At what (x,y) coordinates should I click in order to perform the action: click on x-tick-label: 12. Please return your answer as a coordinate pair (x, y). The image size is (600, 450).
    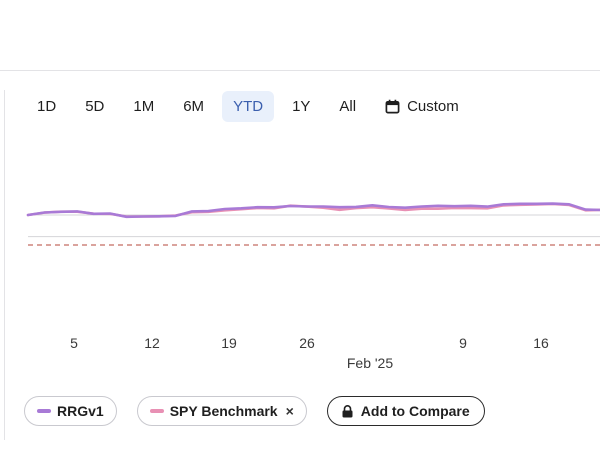
    Looking at the image, I should click on (152, 343).